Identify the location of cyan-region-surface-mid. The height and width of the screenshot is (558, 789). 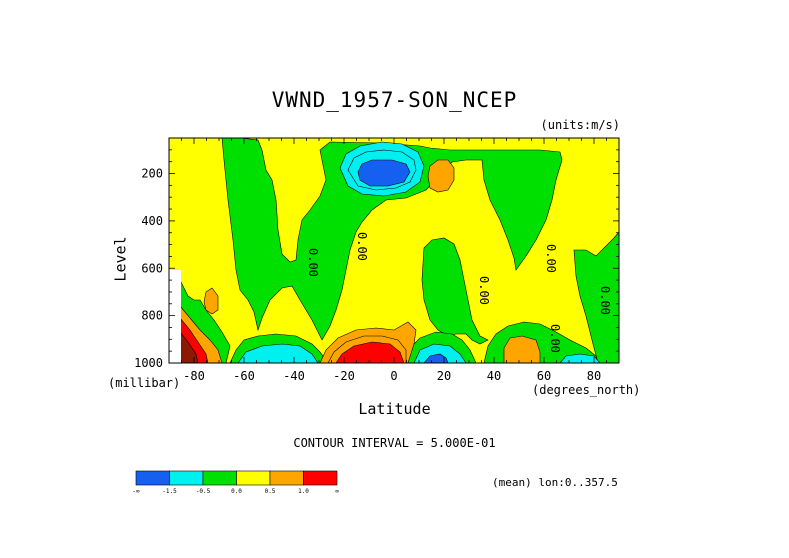
(440, 353).